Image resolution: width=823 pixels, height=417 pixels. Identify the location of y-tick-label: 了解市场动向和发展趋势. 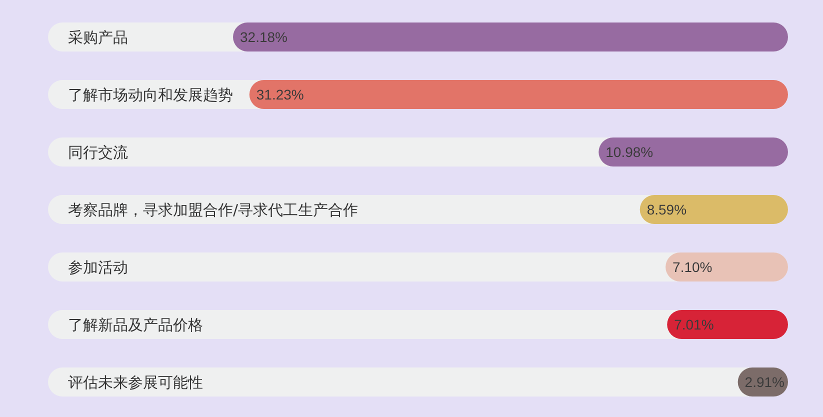
(150, 95).